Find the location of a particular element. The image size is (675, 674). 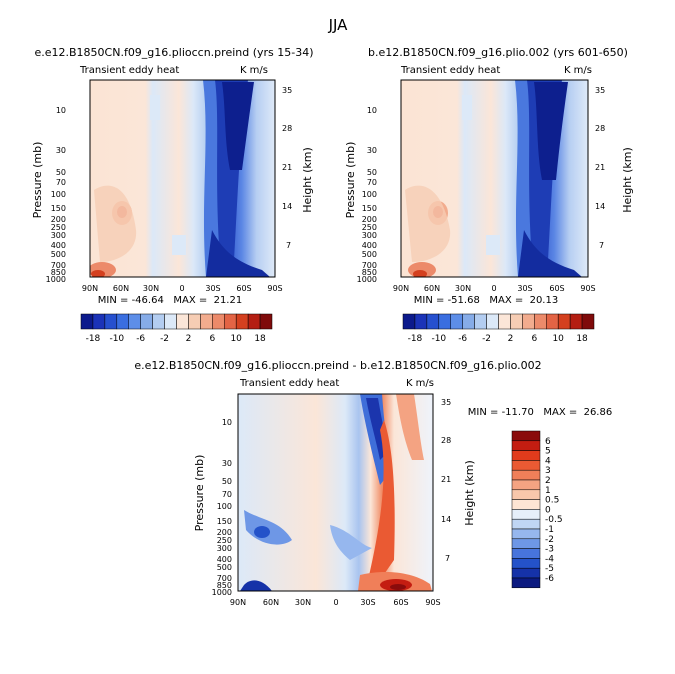

x-tick: 30N is located at coordinates (463, 288).